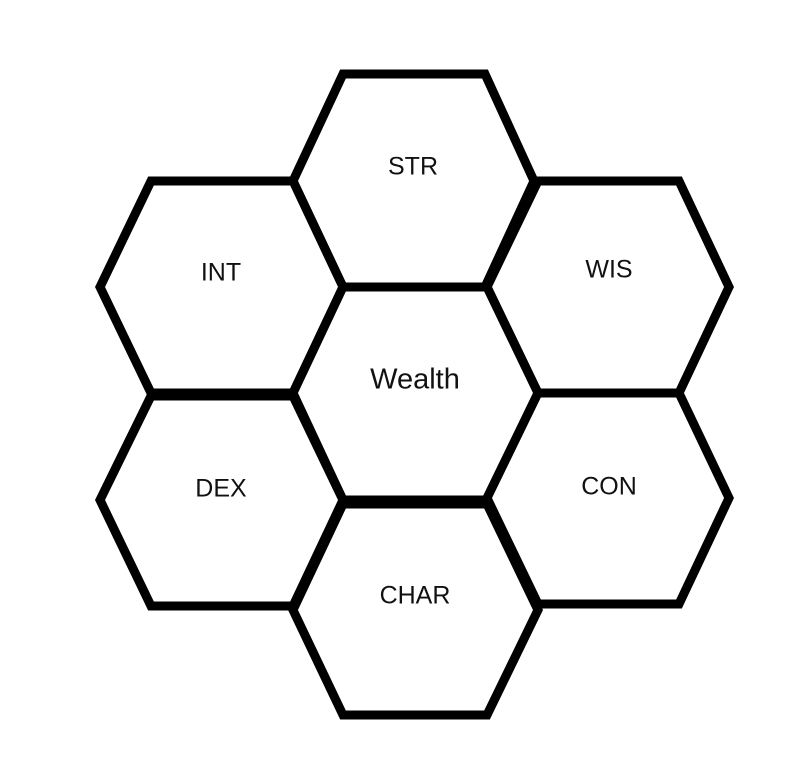 The height and width of the screenshot is (761, 808). What do you see at coordinates (221, 273) in the screenshot?
I see `hex-label-int: INT` at bounding box center [221, 273].